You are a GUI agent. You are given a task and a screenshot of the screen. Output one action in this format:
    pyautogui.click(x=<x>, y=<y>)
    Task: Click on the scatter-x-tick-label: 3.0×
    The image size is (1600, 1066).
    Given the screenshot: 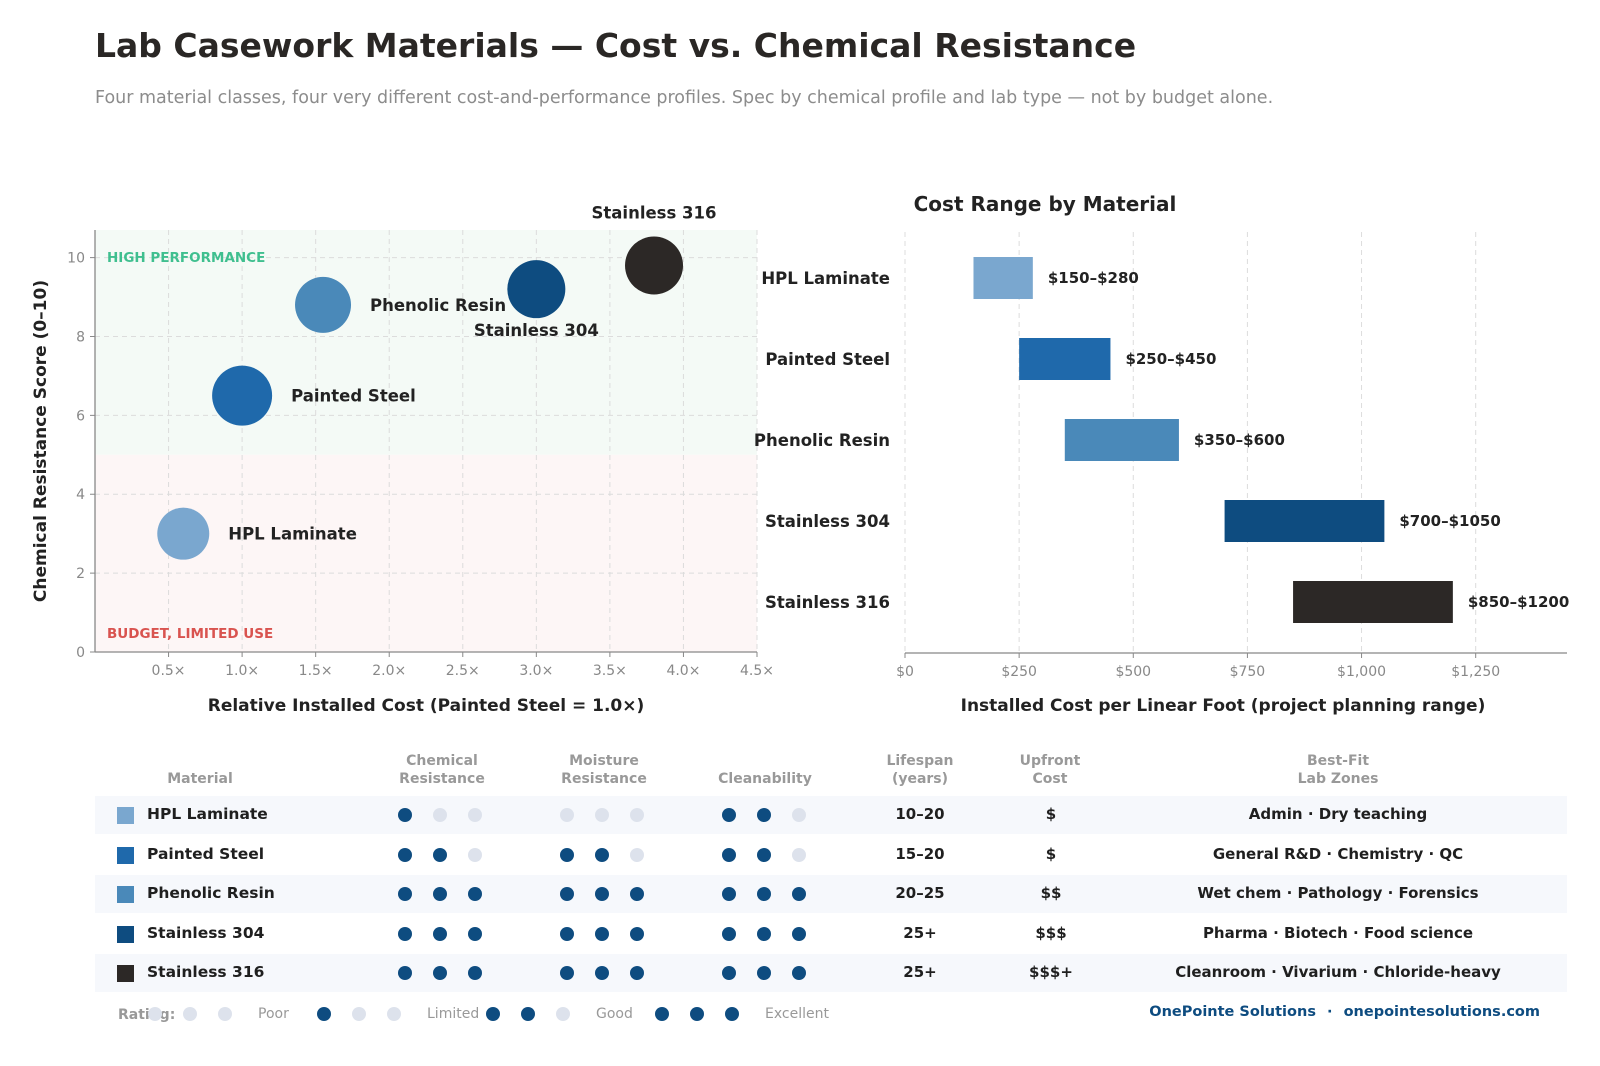 What is the action you would take?
    pyautogui.click(x=536, y=671)
    